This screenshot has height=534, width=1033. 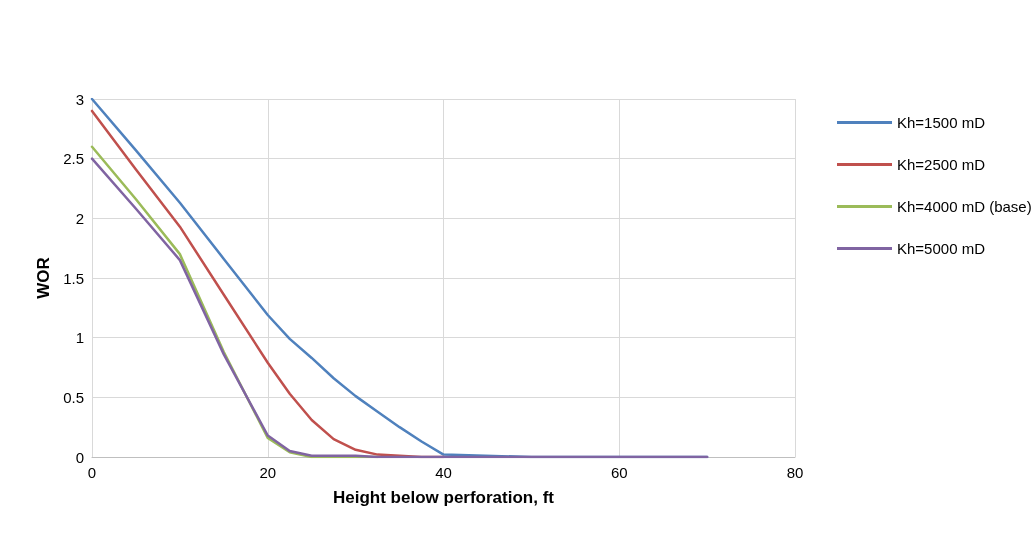 What do you see at coordinates (444, 497) in the screenshot?
I see `x-axis-title: Height below perforation, ft` at bounding box center [444, 497].